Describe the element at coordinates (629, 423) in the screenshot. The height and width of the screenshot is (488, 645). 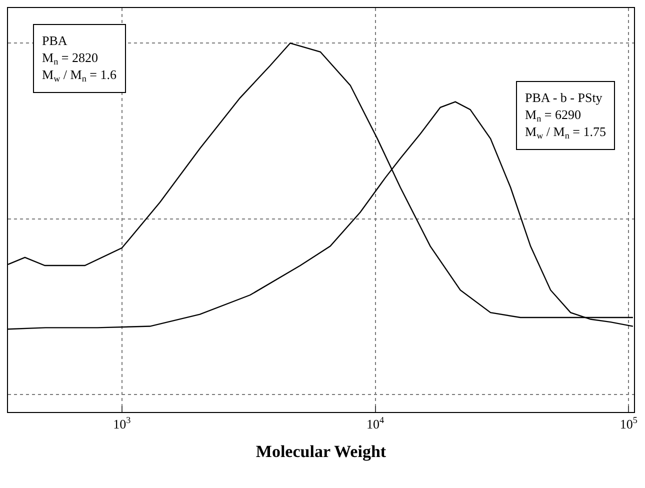
I see `x-tick-label: 10$^{5}$` at that location.